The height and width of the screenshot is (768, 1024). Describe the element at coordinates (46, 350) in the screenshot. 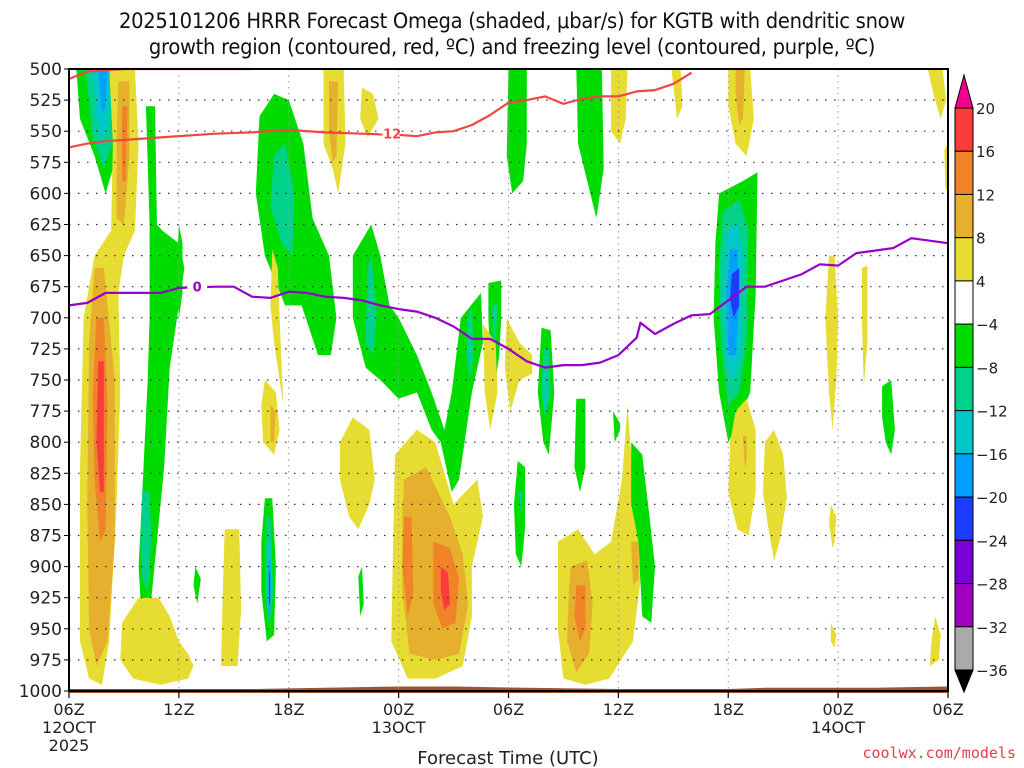

I see `y-tick-label: 725` at that location.